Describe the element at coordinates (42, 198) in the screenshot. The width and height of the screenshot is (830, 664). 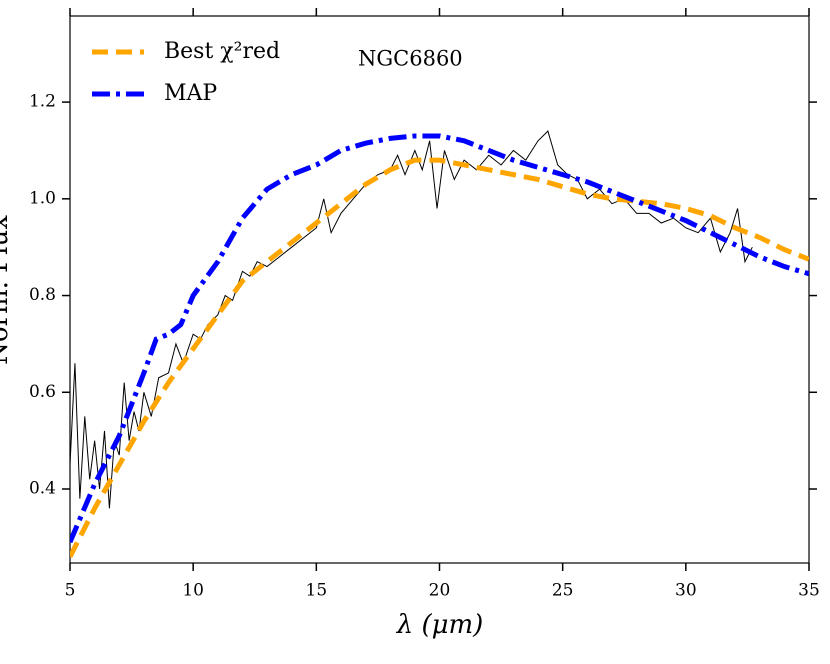
I see `y-tick-label: 1.0` at that location.